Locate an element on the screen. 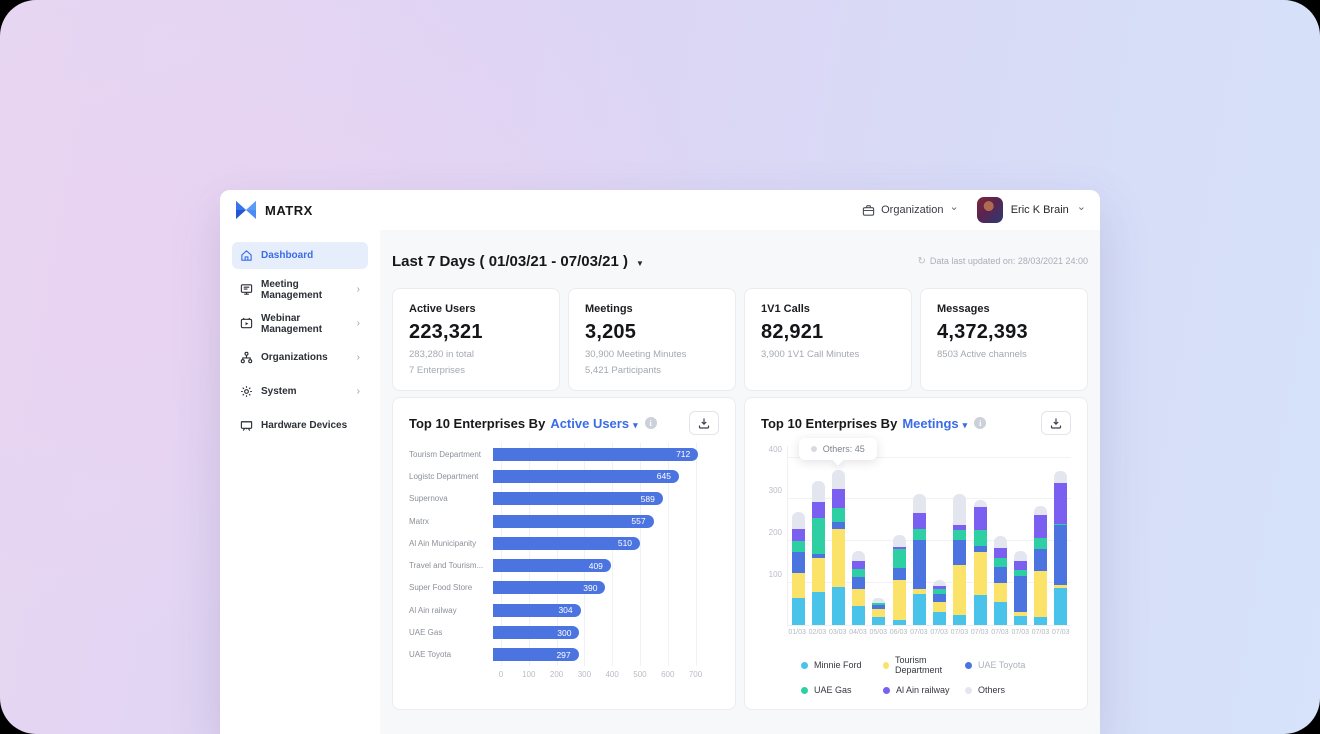  sidebar-item-webinar-management: Webinar Management › is located at coordinates (300, 323).